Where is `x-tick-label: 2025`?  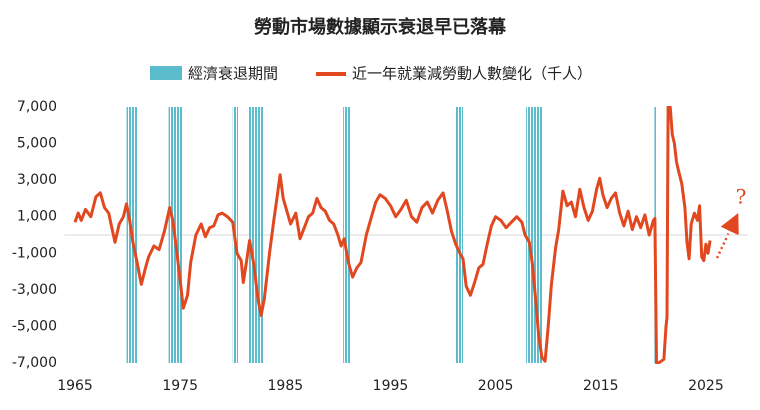
x-tick-label: 2025 is located at coordinates (706, 386).